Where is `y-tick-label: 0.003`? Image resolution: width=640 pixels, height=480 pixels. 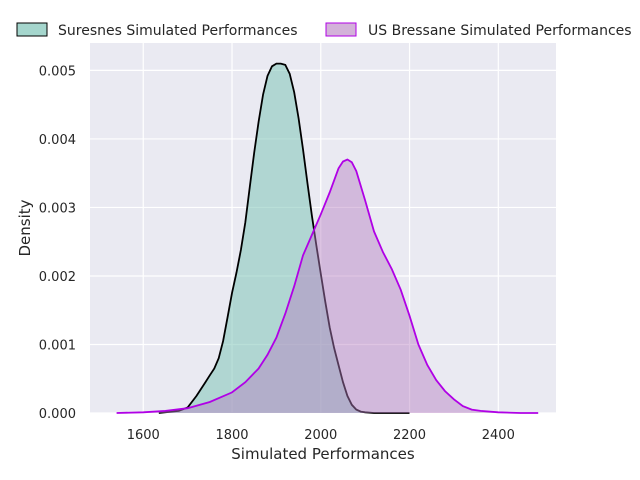 y-tick-label: 0.003 is located at coordinates (57, 208).